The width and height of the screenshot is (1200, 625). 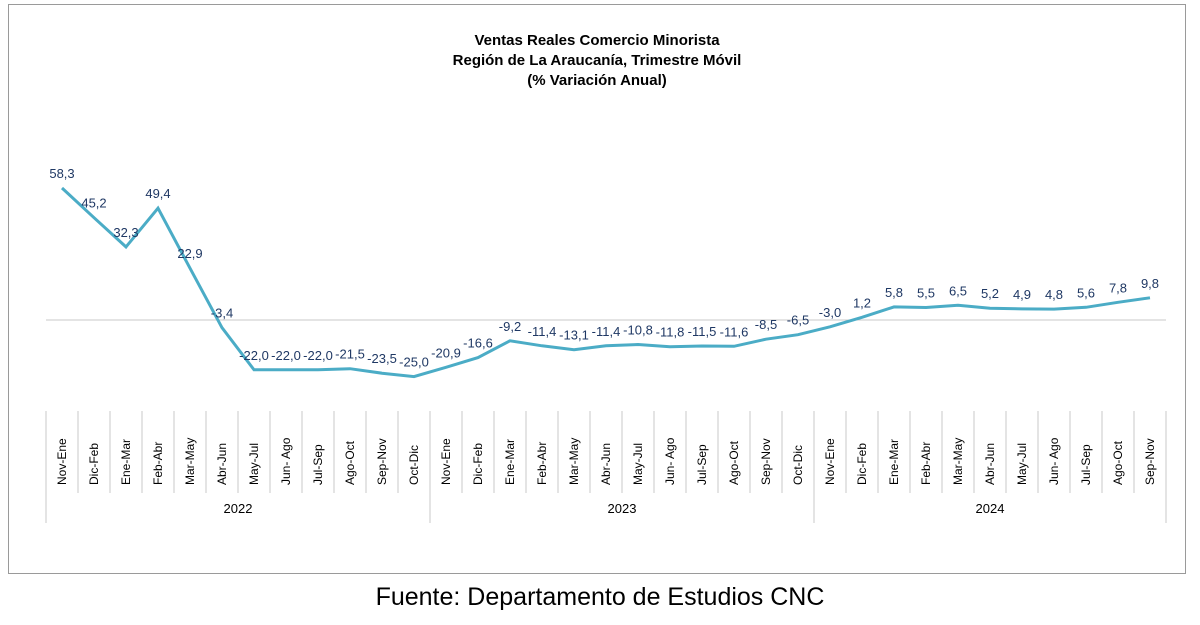 What do you see at coordinates (958, 290) in the screenshot?
I see `data-label: 6,5` at bounding box center [958, 290].